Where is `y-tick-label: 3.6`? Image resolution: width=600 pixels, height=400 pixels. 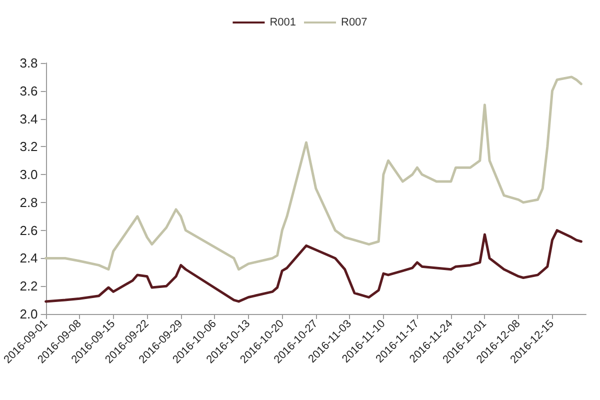
y-tick-label: 3.6 is located at coordinates (29, 90).